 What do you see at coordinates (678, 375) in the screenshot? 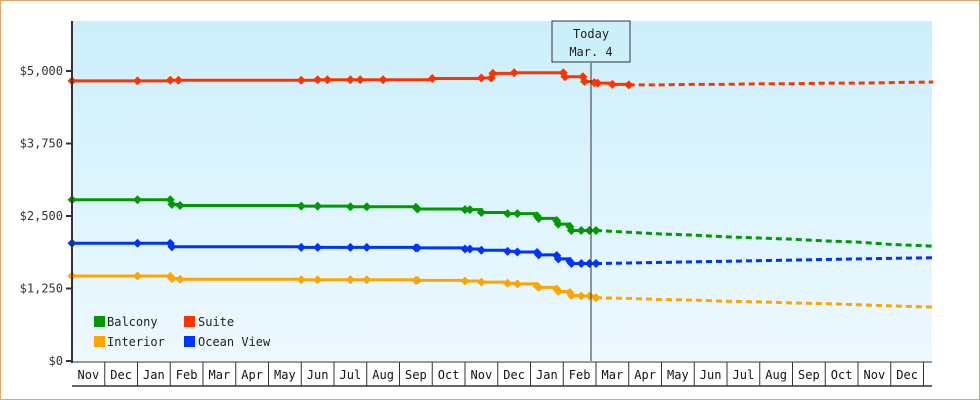
I see `x-month-label: May` at bounding box center [678, 375].